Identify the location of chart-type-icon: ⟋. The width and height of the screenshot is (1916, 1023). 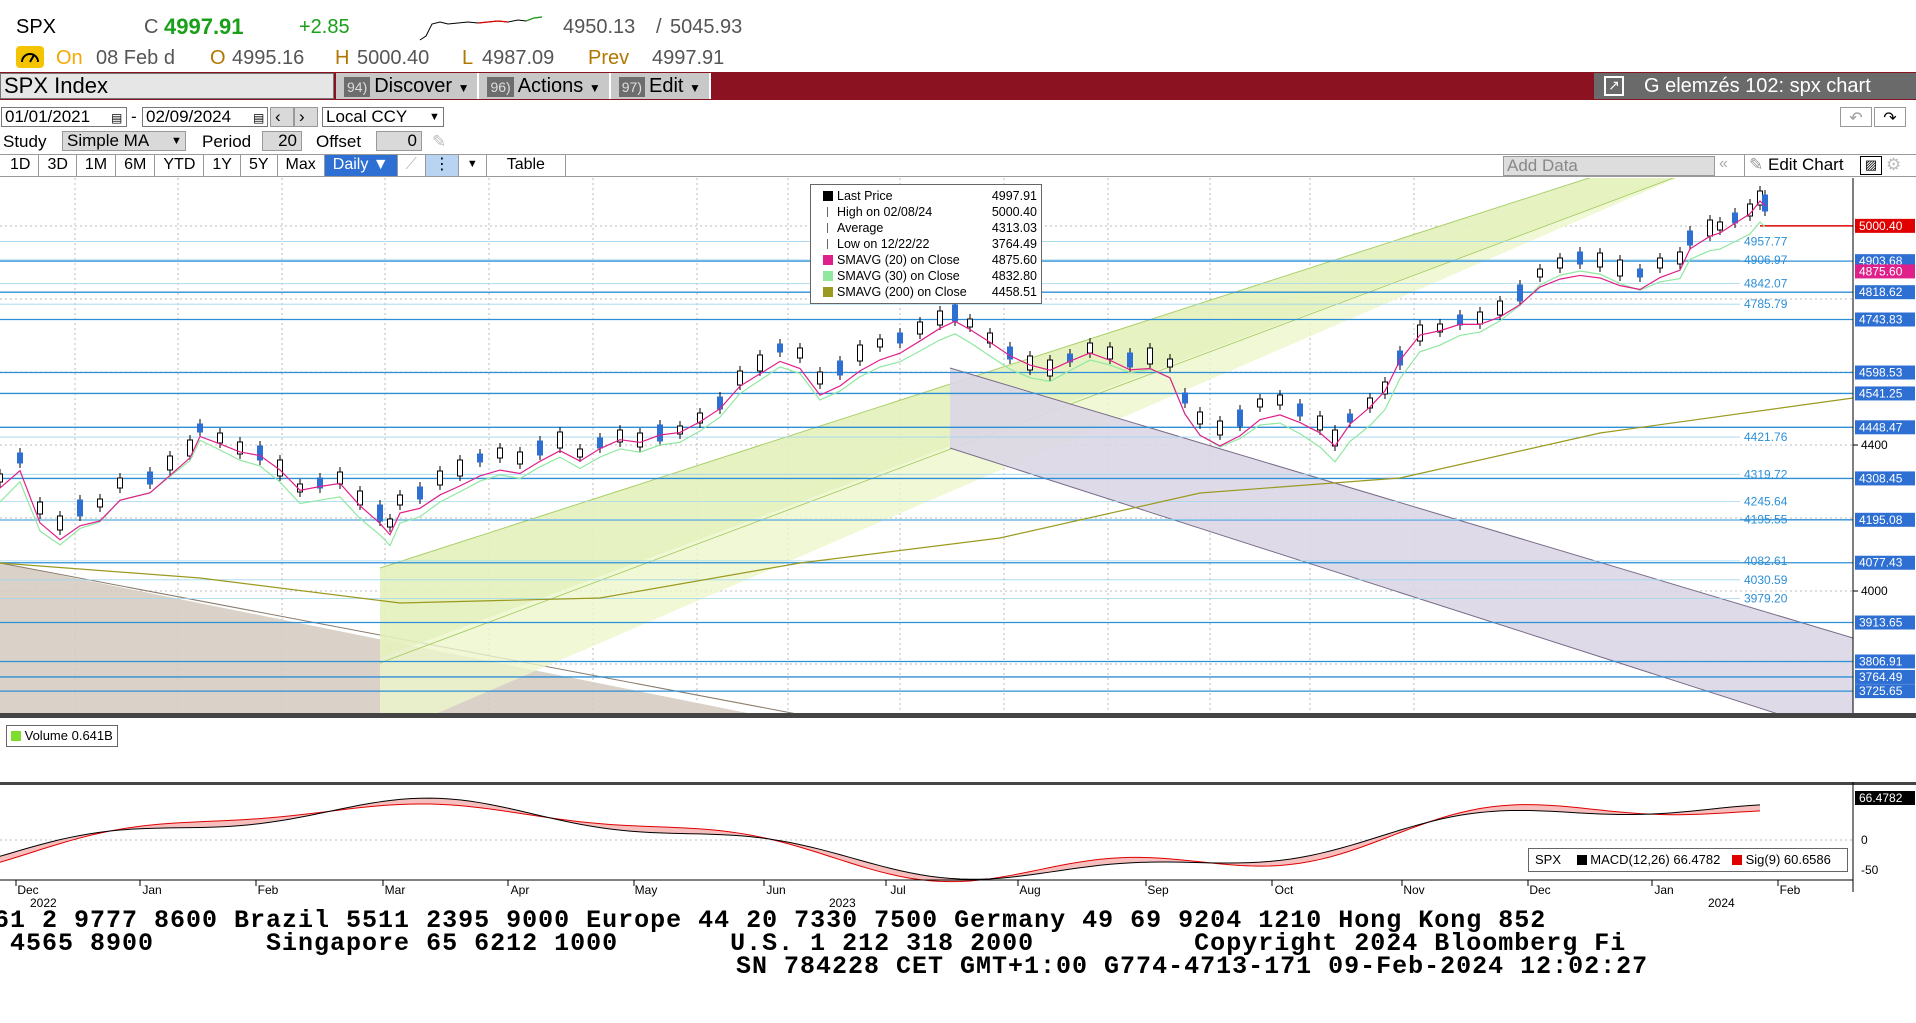
(411, 165).